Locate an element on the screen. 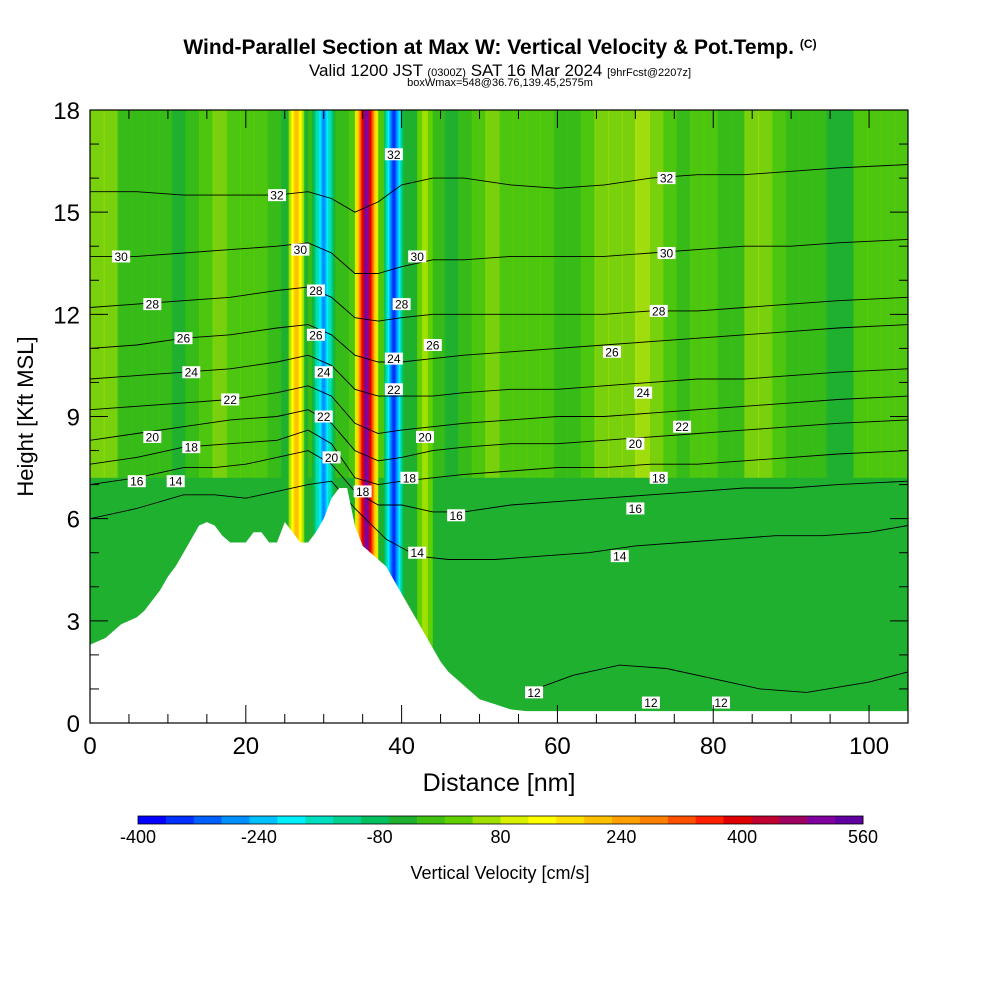 The width and height of the screenshot is (1000, 1000). contour-label: 30 is located at coordinates (301, 250).